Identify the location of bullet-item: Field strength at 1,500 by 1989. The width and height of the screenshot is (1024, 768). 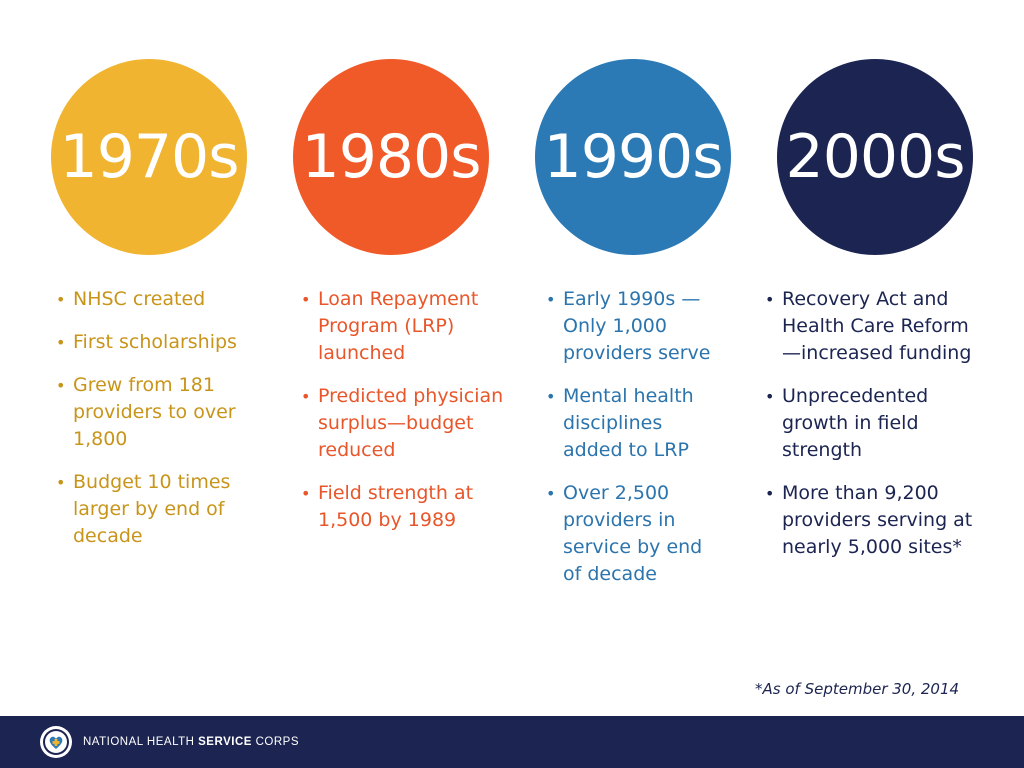
(398, 507).